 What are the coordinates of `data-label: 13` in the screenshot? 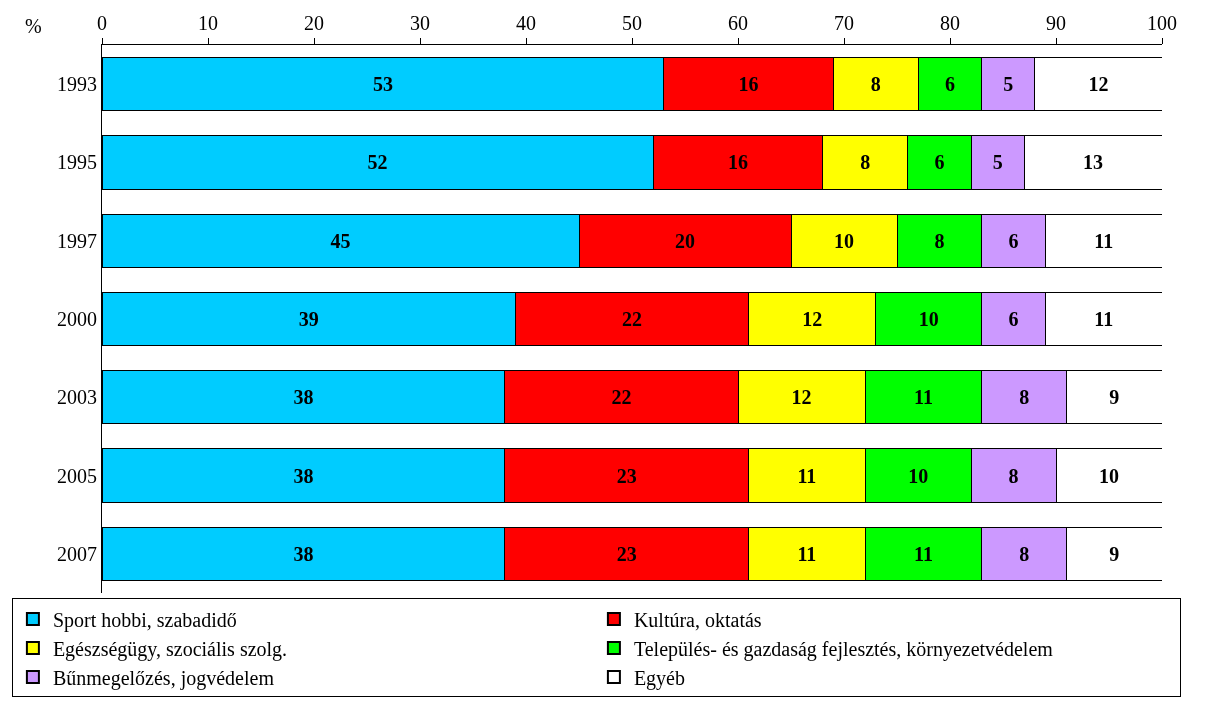 It's located at (1093, 162).